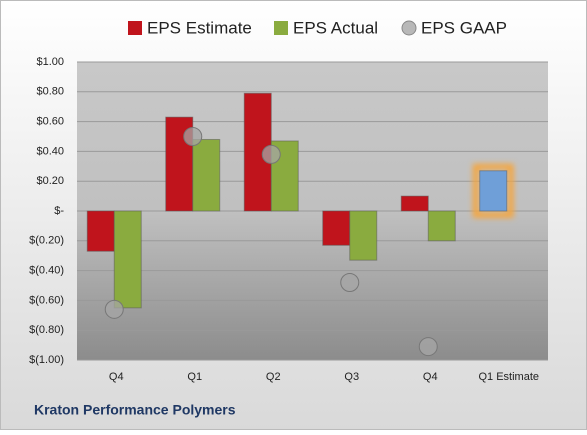  I want to click on y-tick-label: $(0.80), so click(46, 330).